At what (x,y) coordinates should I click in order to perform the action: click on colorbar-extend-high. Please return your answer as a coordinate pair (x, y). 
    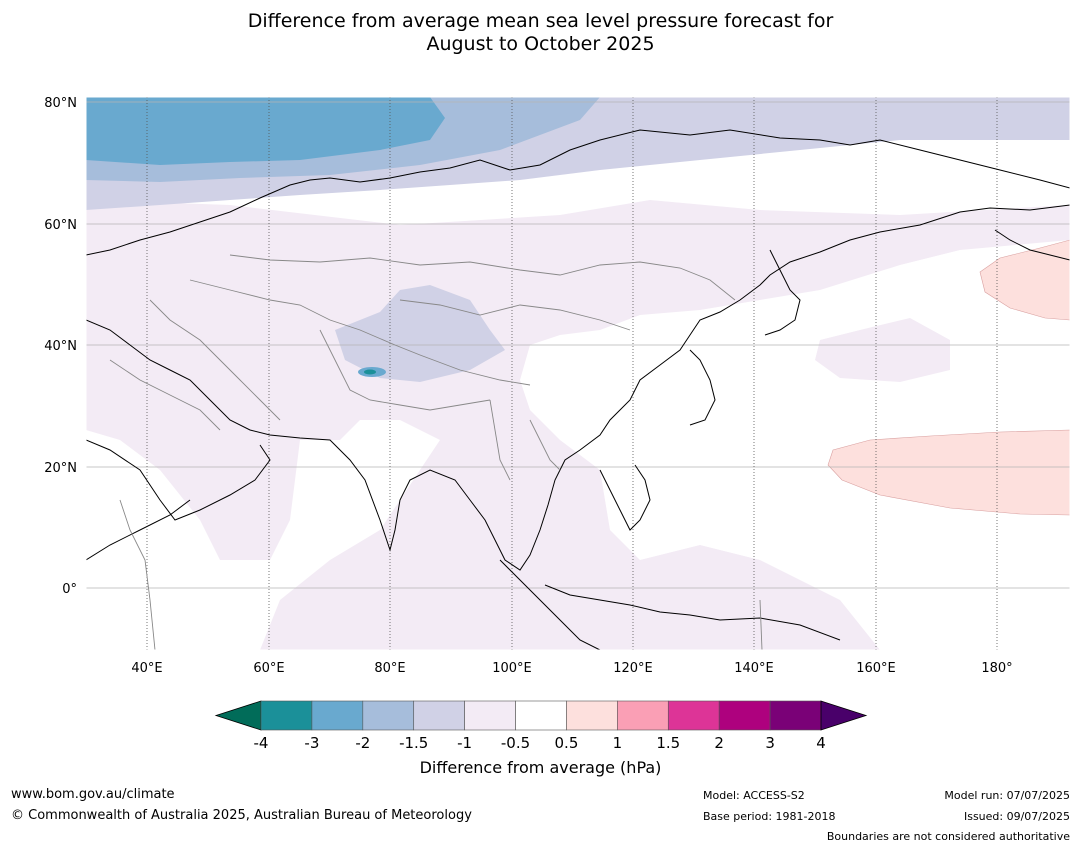
    Looking at the image, I should click on (844, 715).